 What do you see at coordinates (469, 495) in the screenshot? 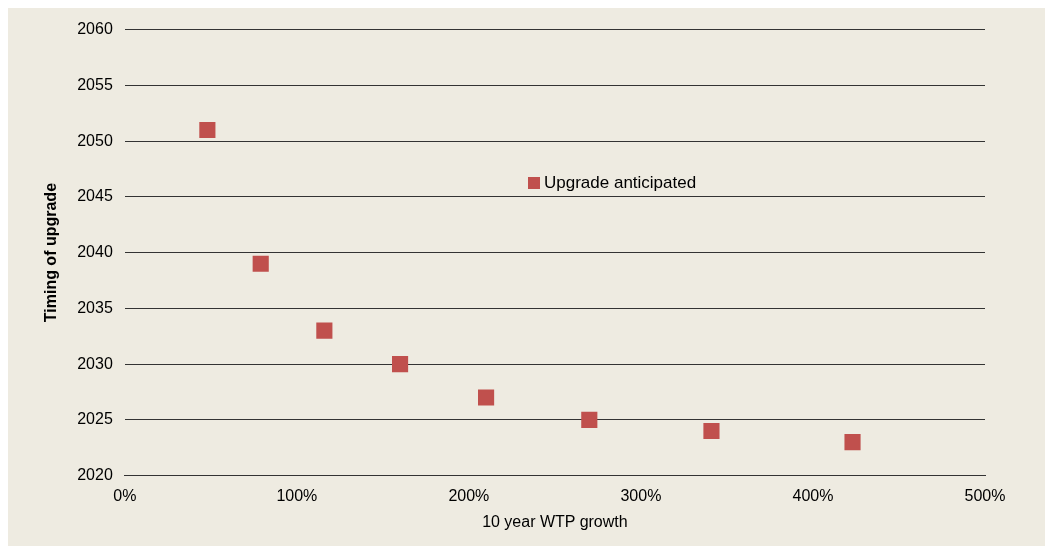
I see `x-tick-label: 200%` at bounding box center [469, 495].